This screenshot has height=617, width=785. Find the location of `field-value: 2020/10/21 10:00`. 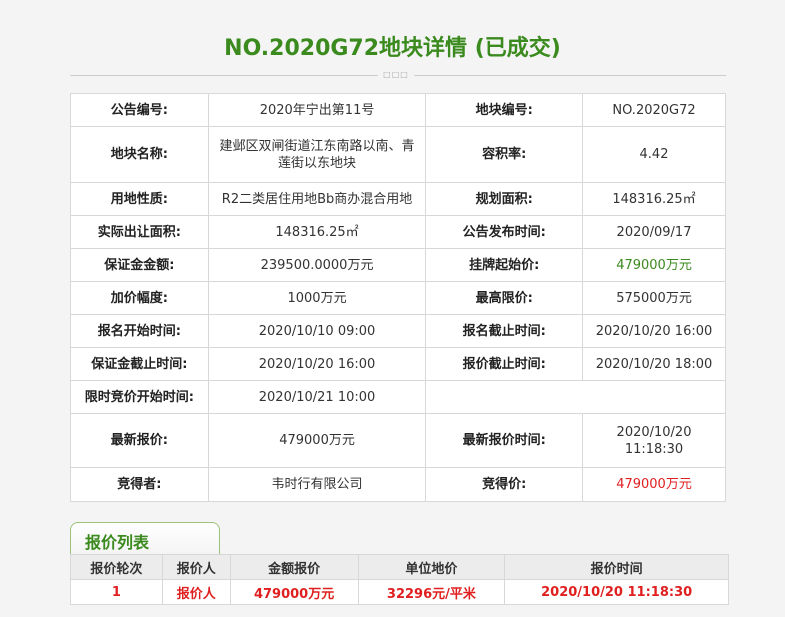

field-value: 2020/10/21 10:00 is located at coordinates (317, 397).